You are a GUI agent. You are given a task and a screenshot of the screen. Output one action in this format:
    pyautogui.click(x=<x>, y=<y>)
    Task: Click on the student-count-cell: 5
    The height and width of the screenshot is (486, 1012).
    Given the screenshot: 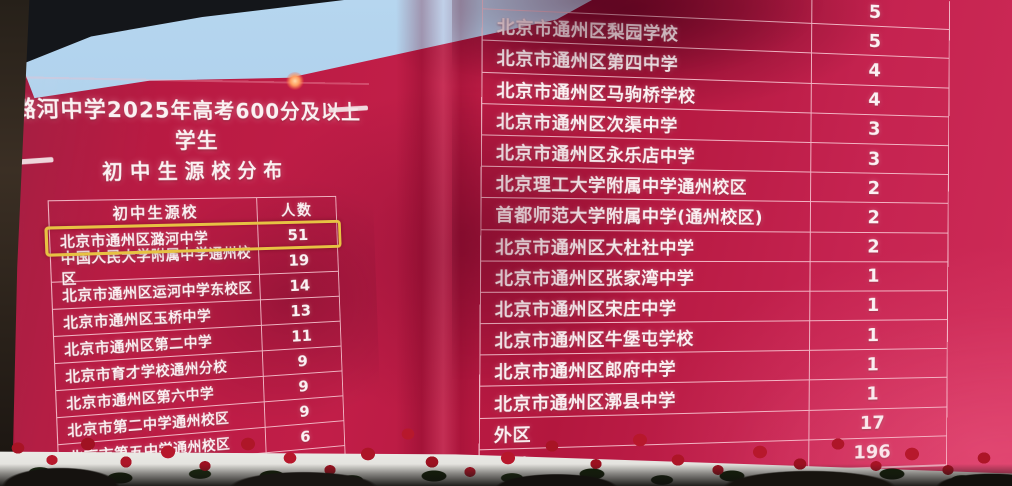 What is the action you would take?
    pyautogui.click(x=875, y=41)
    